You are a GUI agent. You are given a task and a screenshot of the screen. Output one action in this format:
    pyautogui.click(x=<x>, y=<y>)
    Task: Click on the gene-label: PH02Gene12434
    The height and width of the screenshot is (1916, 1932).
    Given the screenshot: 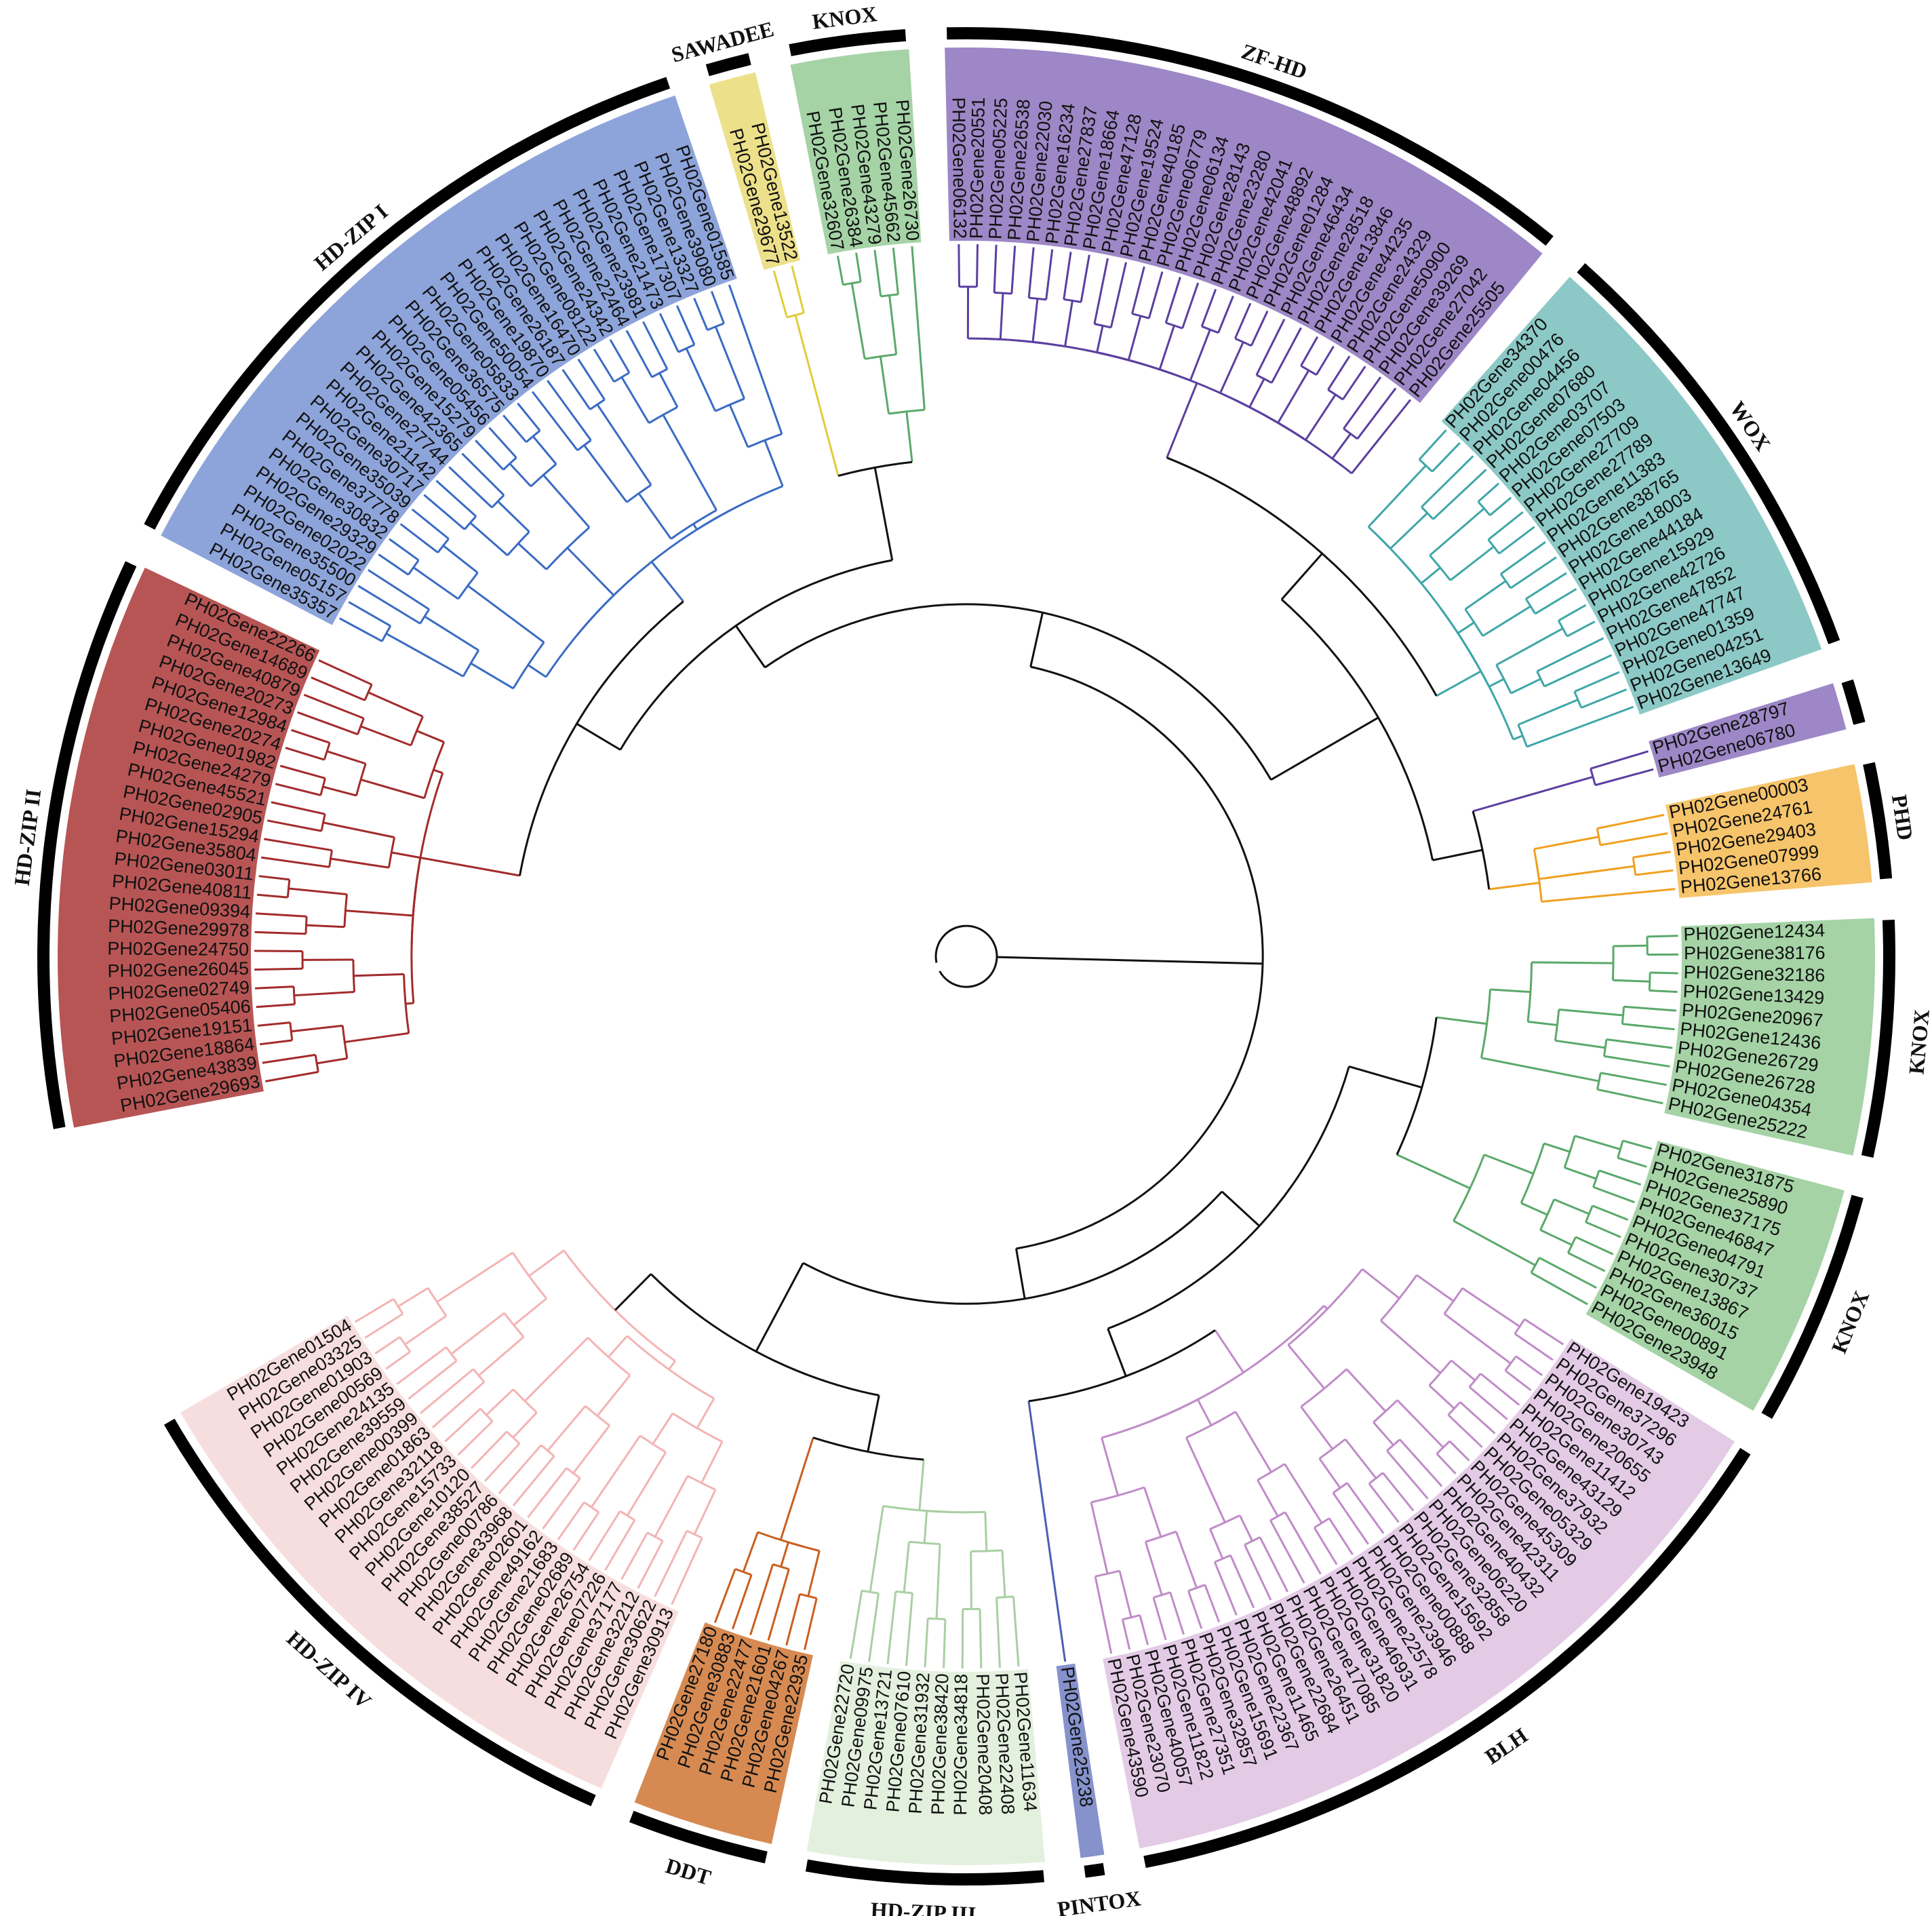 What is the action you would take?
    pyautogui.click(x=1754, y=932)
    